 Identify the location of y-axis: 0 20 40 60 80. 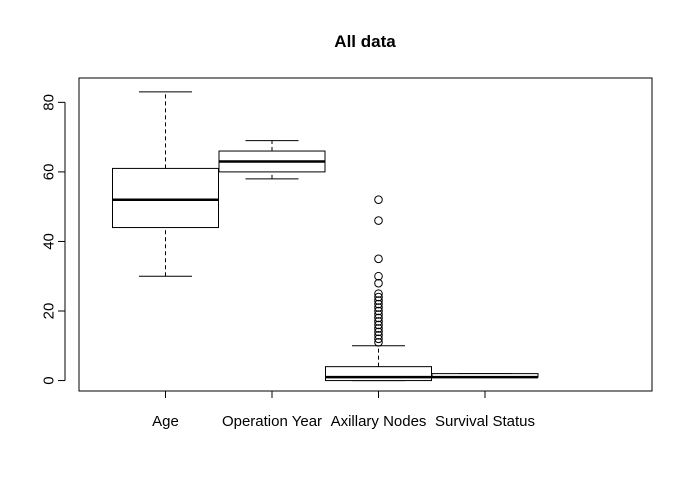
(53, 239).